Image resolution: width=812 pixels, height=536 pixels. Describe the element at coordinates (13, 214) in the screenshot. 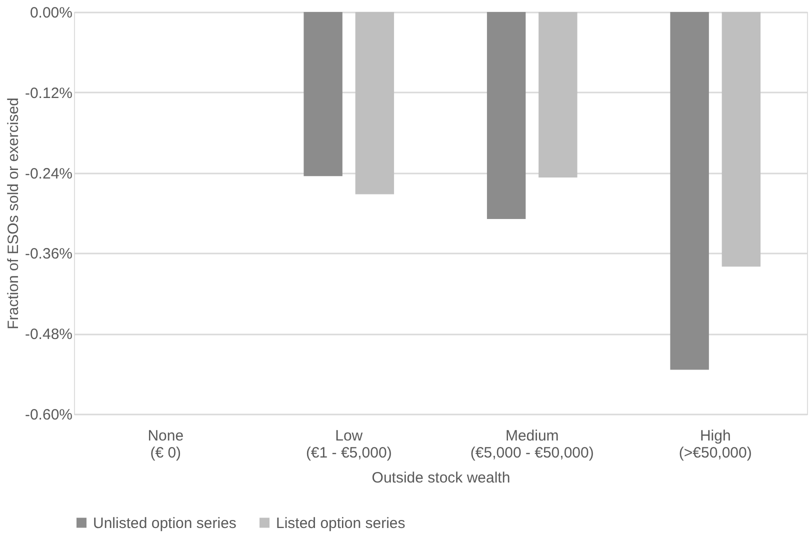

I see `y-axis-title: Fraction of ESOs sold or exercised` at that location.